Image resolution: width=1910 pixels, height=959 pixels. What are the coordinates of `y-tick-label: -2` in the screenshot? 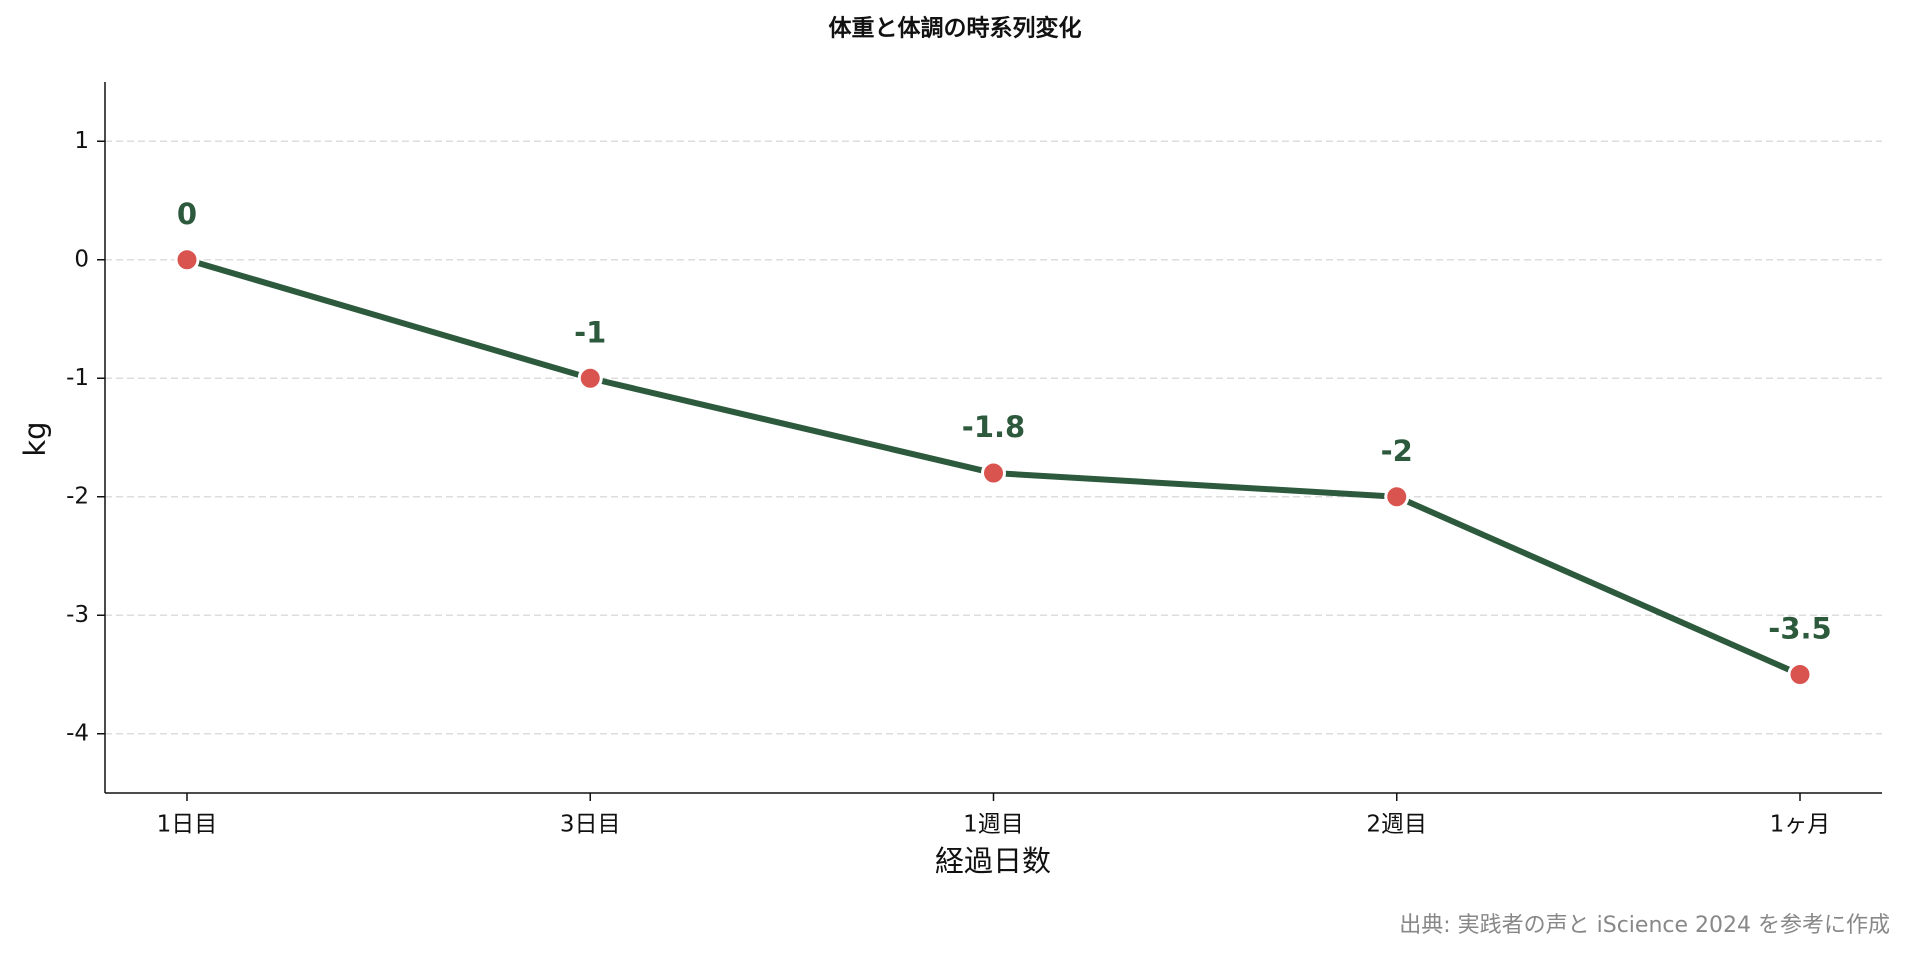 It's located at (77, 496).